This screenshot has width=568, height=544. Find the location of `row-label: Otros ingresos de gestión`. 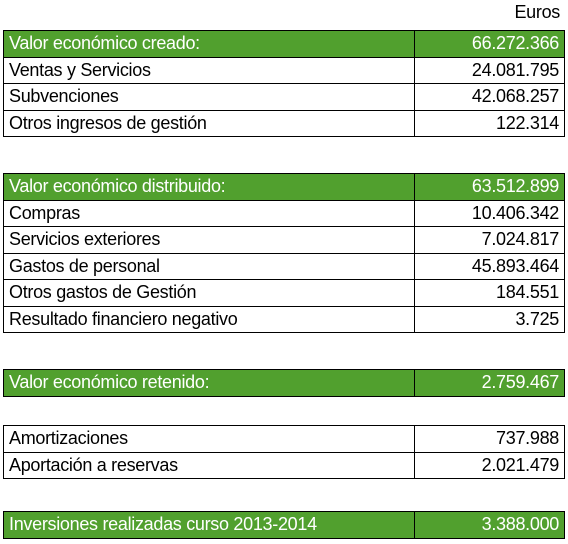

row-label: Otros ingresos de gestión is located at coordinates (209, 123).